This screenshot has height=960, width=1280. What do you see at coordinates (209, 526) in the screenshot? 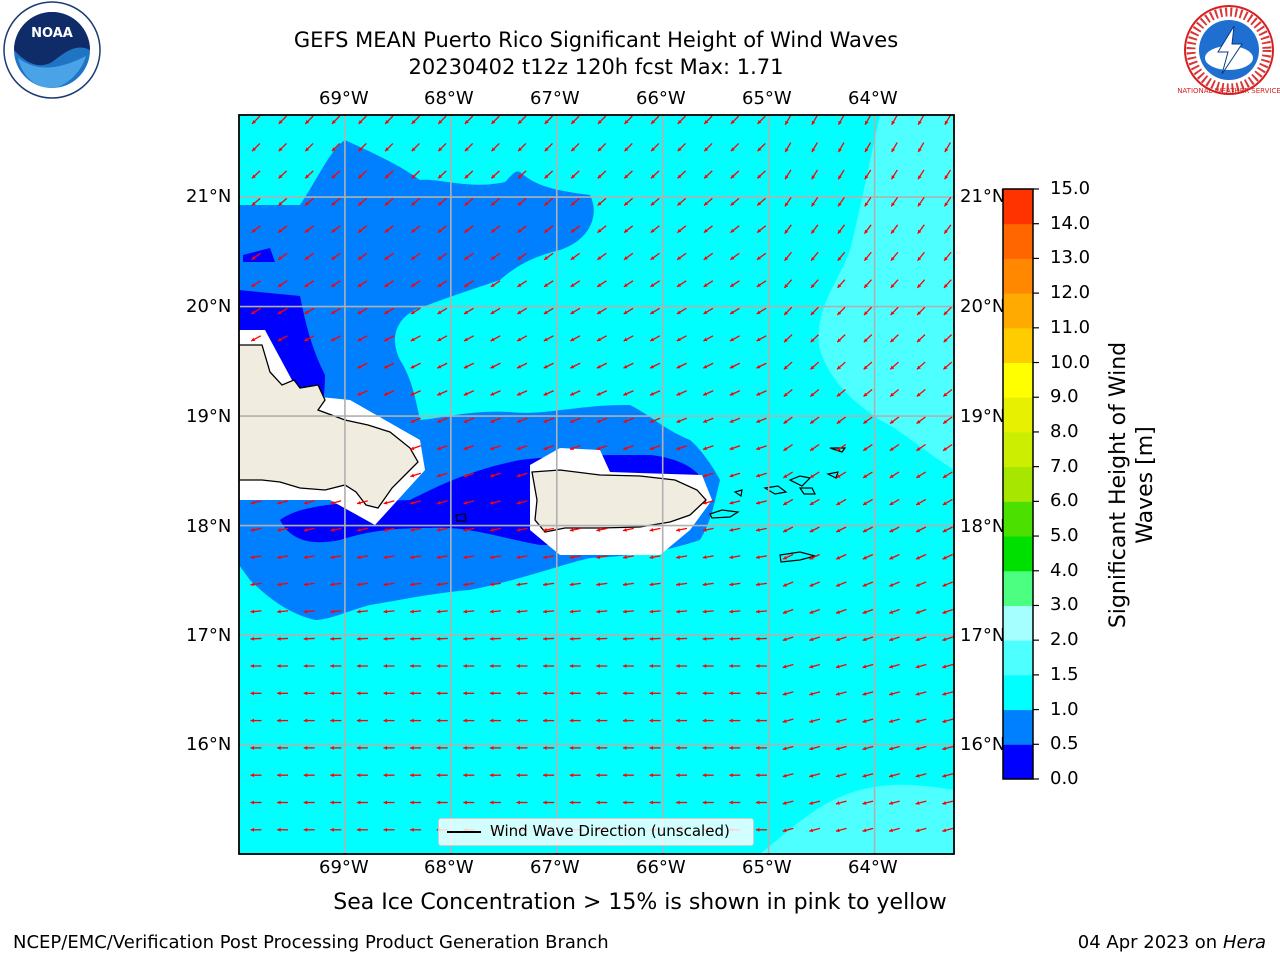
I see `lat-label-left: 18°N` at bounding box center [209, 526].